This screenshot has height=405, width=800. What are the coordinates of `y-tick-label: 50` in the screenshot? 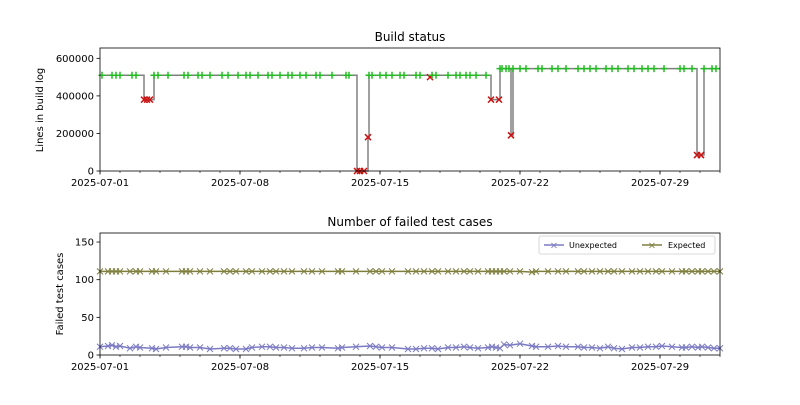 It's located at (87, 318).